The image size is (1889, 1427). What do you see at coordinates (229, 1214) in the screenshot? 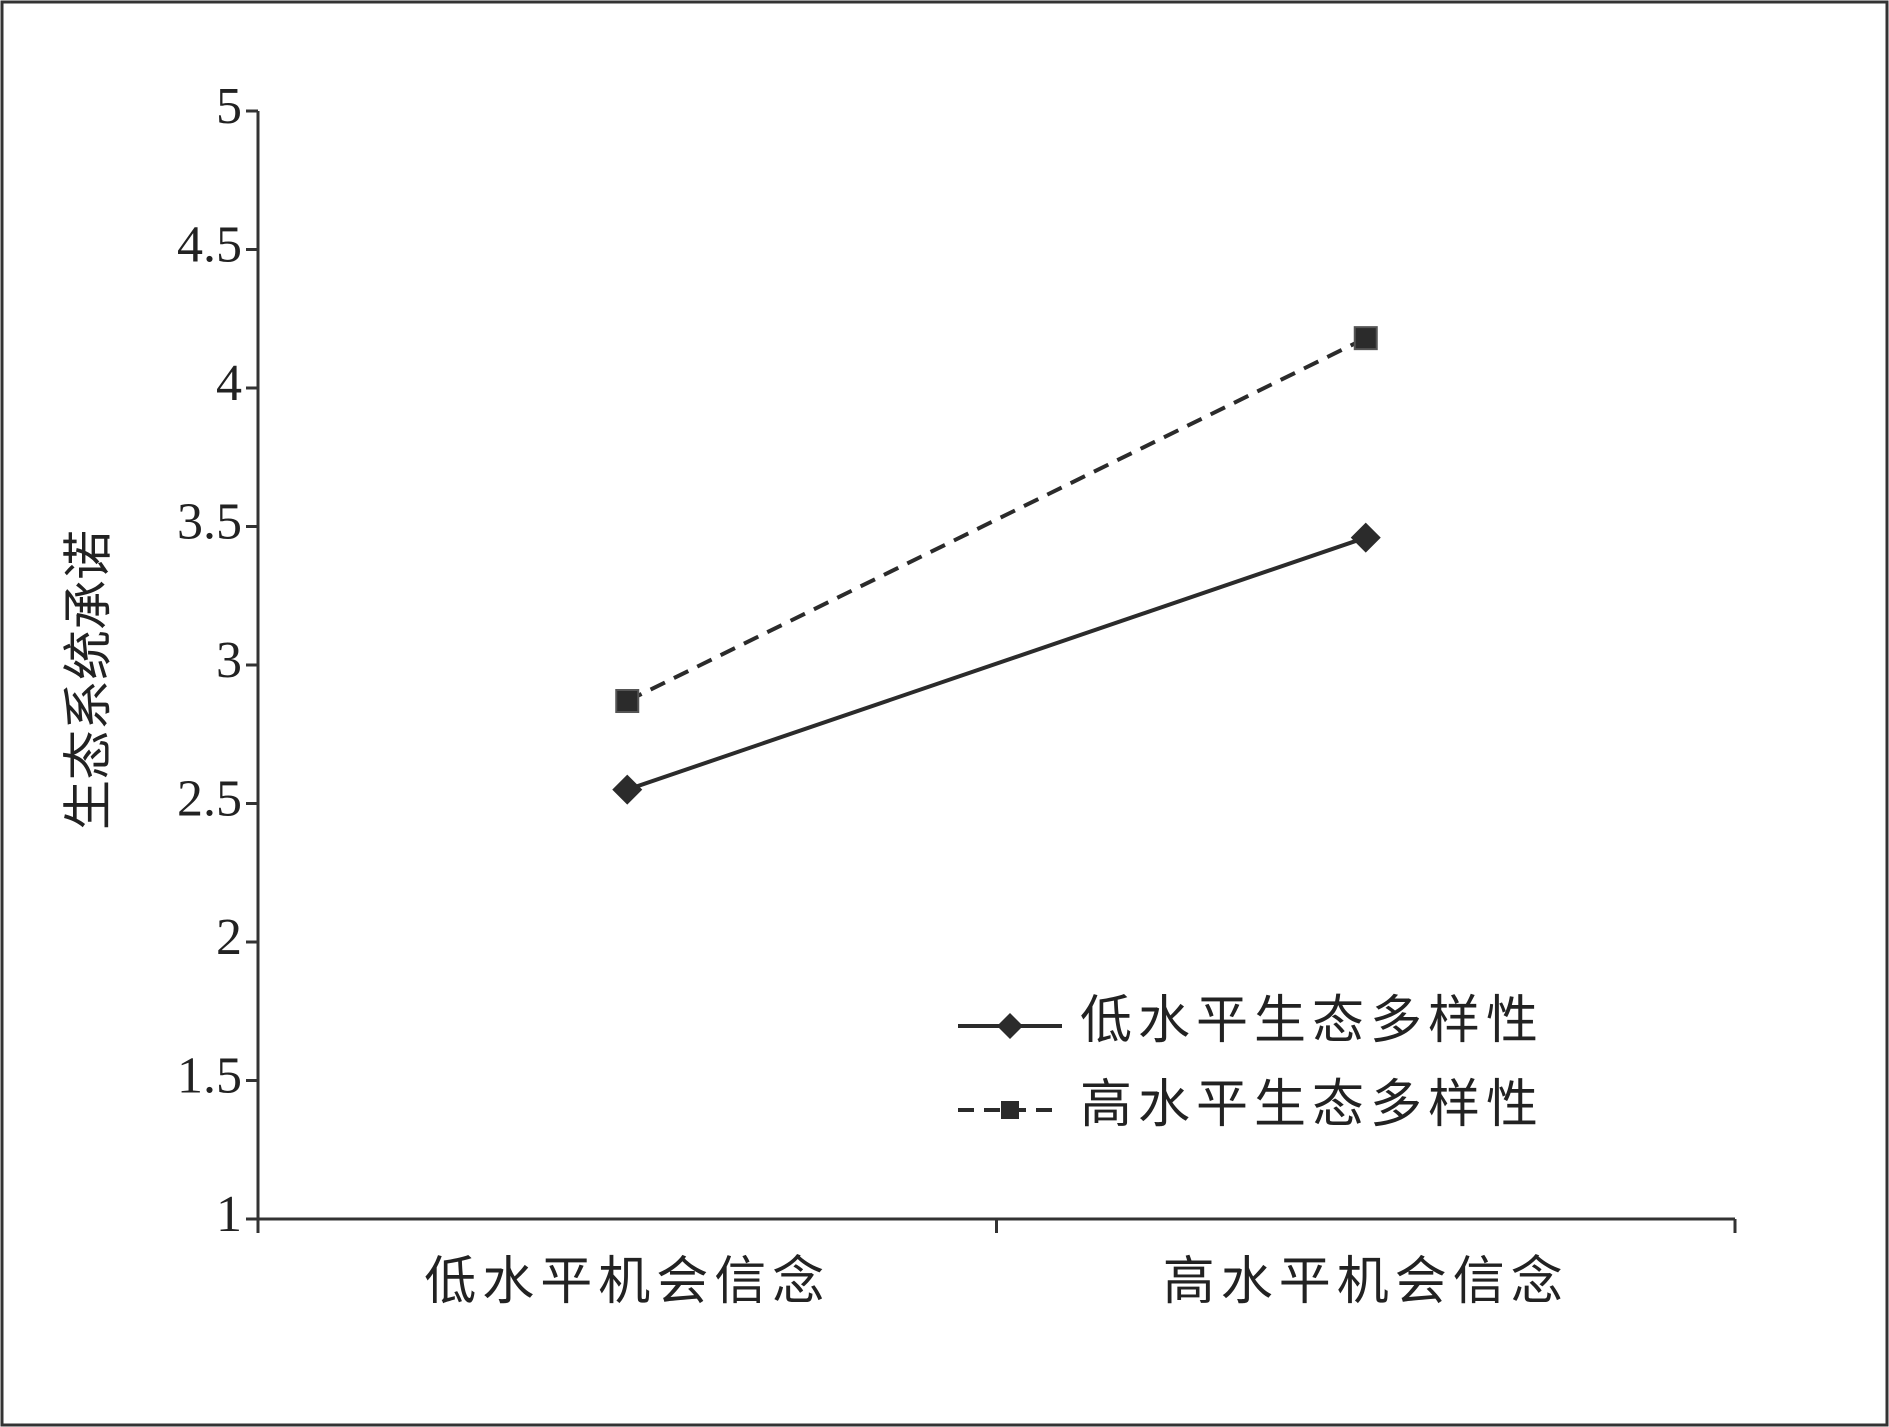
I see `y-tick-label: 1` at bounding box center [229, 1214].